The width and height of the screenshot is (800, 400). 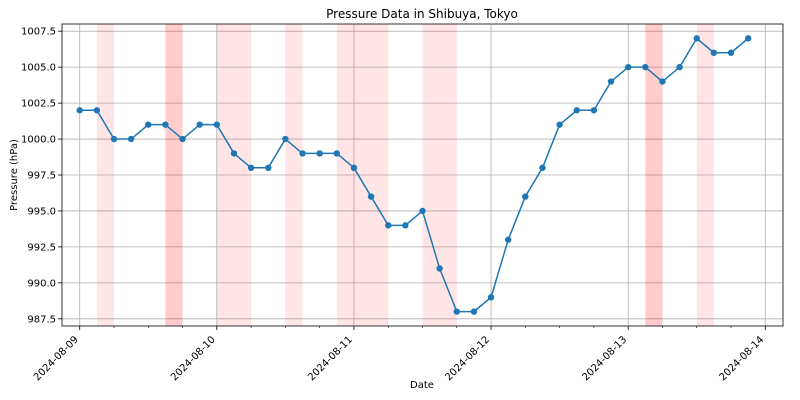 I want to click on y-tick-label: 1007.5, so click(x=38, y=32).